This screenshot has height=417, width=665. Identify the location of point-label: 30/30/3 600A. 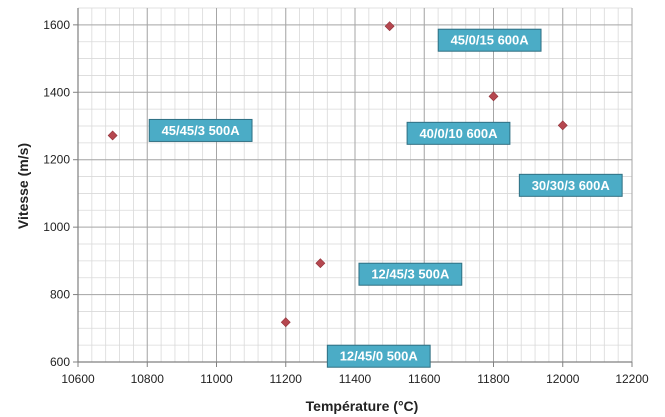
(571, 185).